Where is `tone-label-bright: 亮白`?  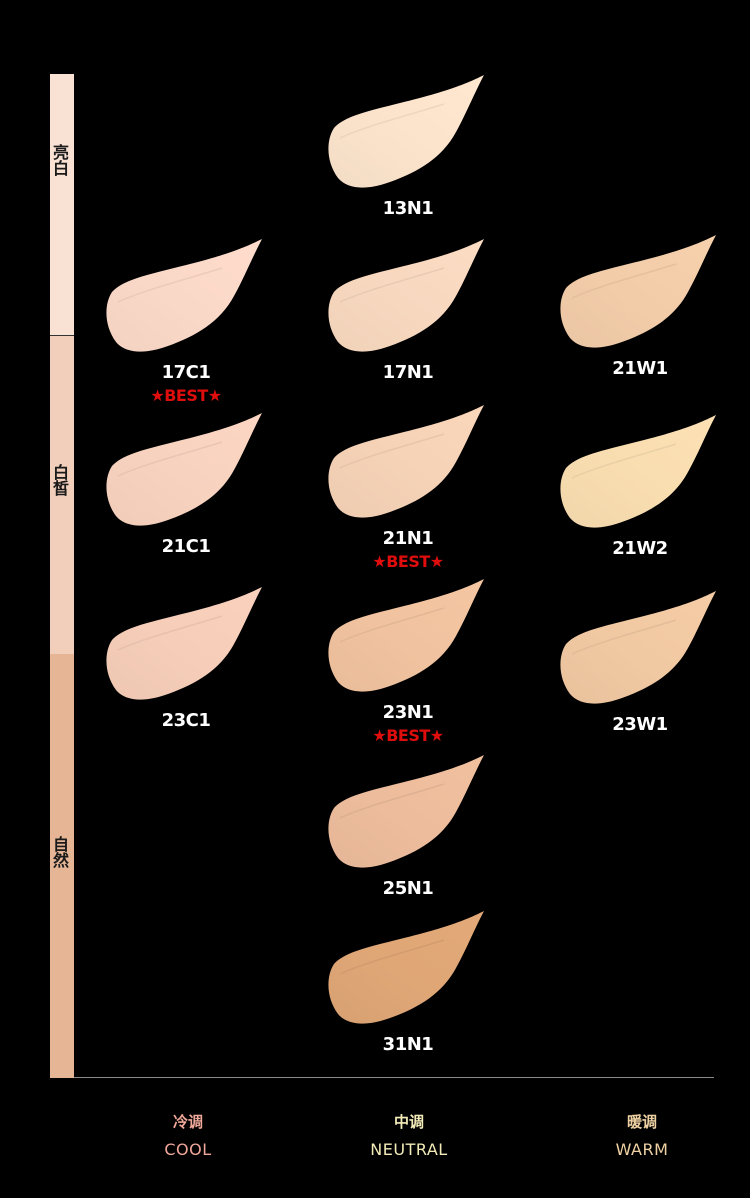 tone-label-bright: 亮白 is located at coordinates (59, 160).